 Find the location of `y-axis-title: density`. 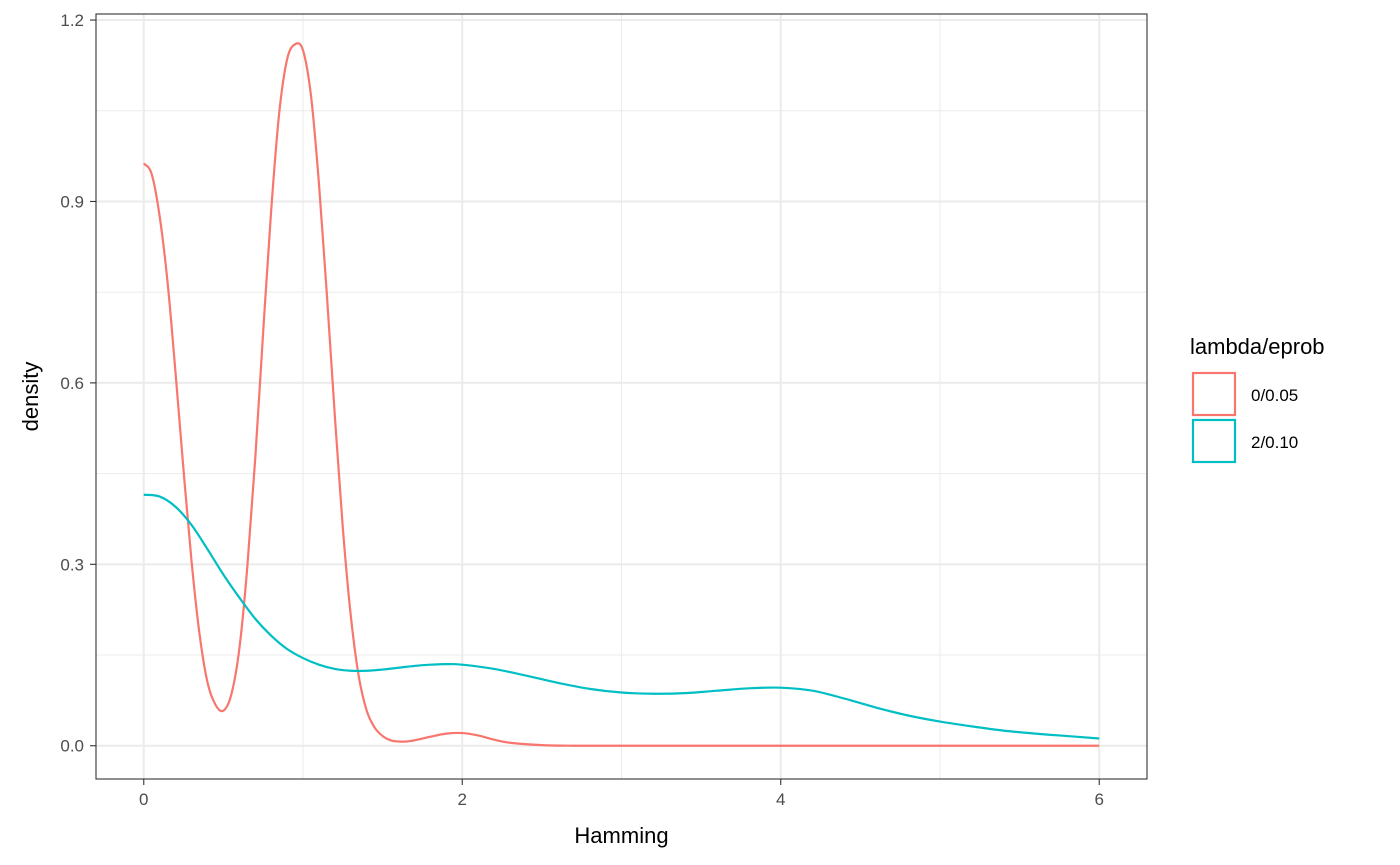

y-axis-title: density is located at coordinates (30, 397).